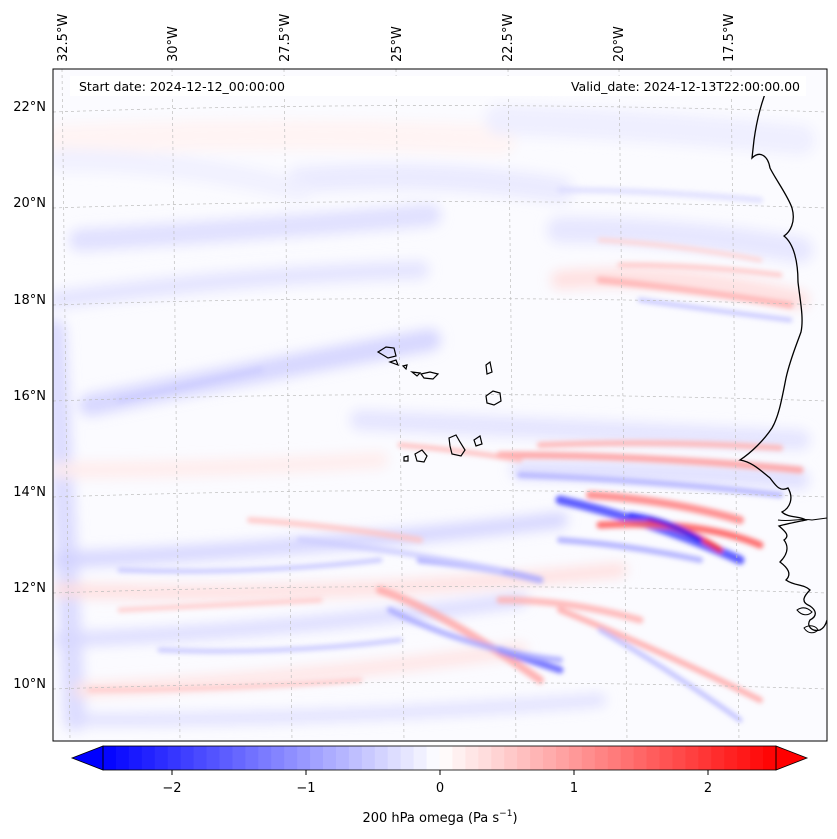  I want to click on cape-verde-islands, so click(439, 404).